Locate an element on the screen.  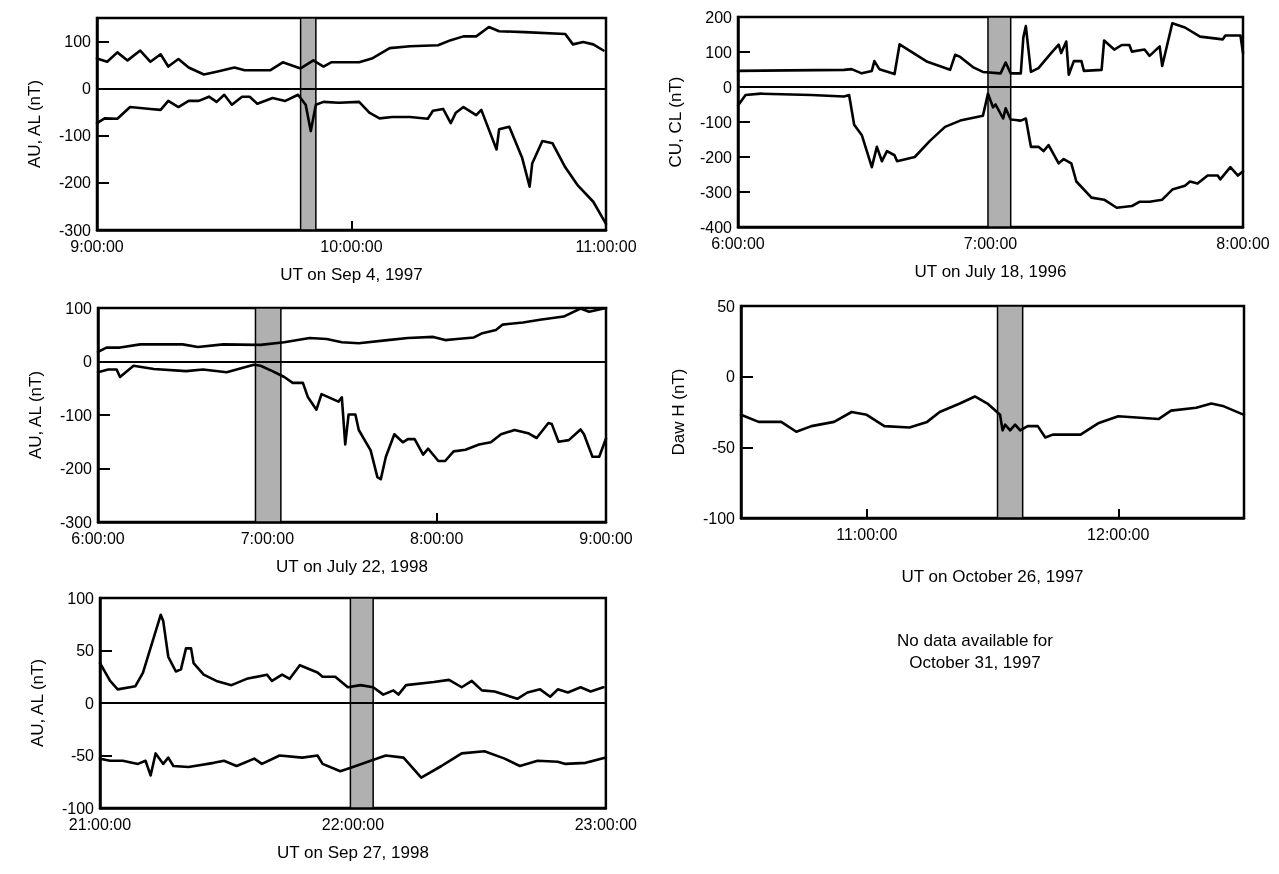
x-tick-label: 12:00:00 is located at coordinates (1118, 534).